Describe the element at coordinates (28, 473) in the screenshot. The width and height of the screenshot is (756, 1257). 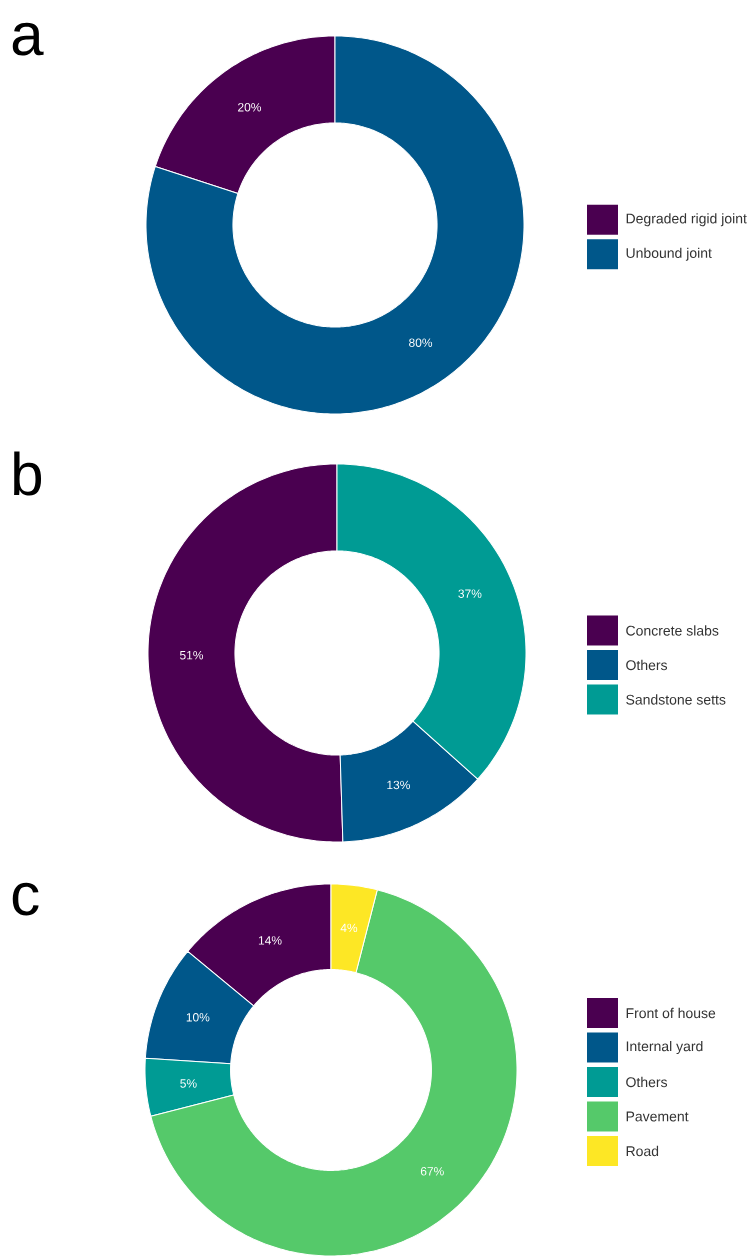
I see `chart-title: b` at that location.